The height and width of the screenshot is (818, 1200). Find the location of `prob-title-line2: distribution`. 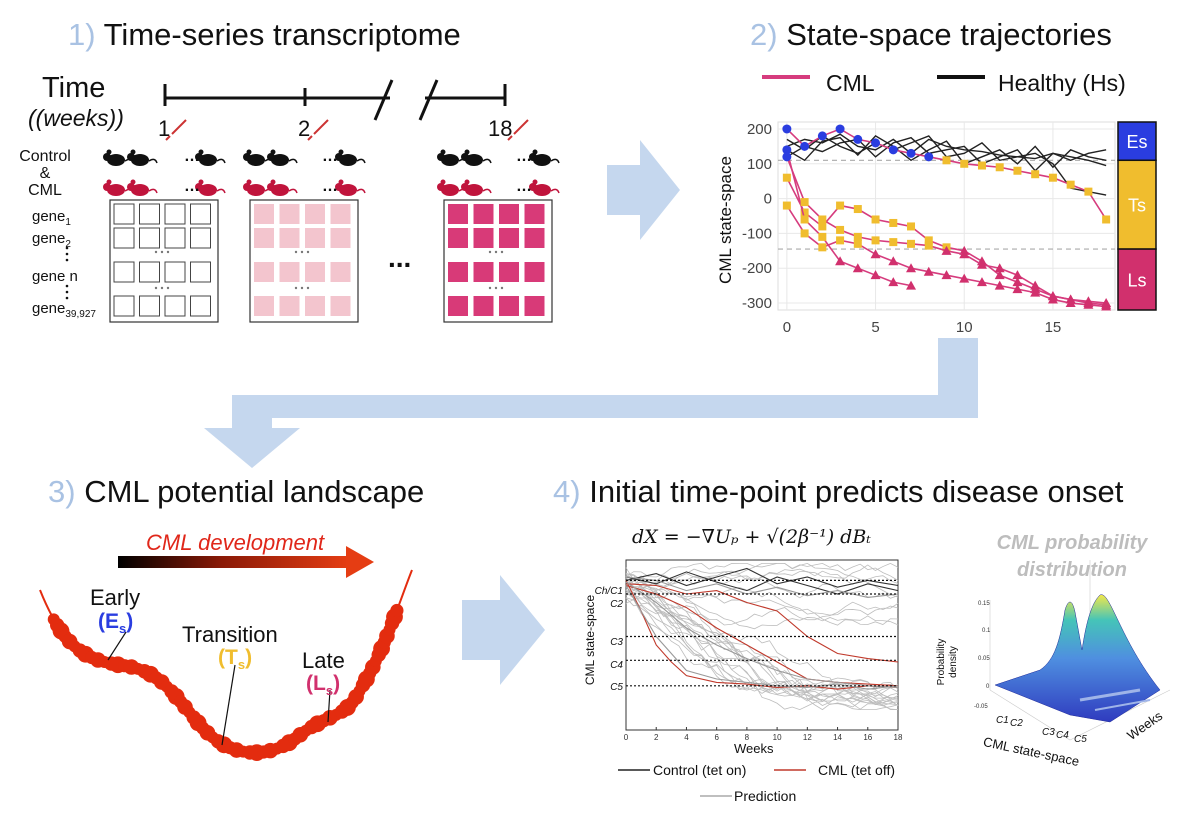

prob-title-line2: distribution is located at coordinates (1072, 570).